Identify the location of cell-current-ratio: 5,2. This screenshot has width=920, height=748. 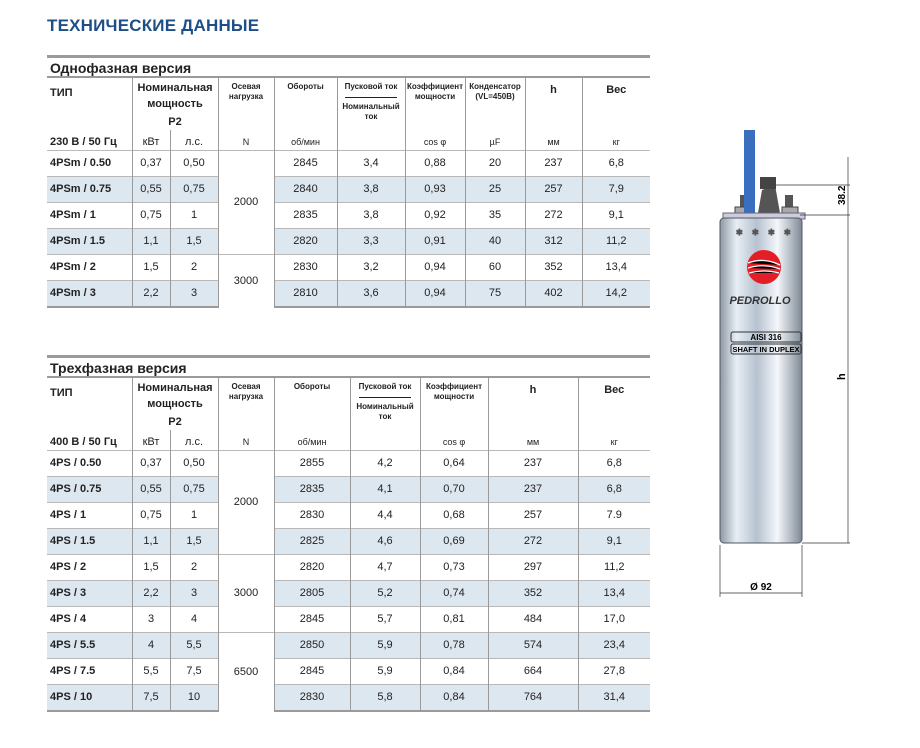
(384, 592).